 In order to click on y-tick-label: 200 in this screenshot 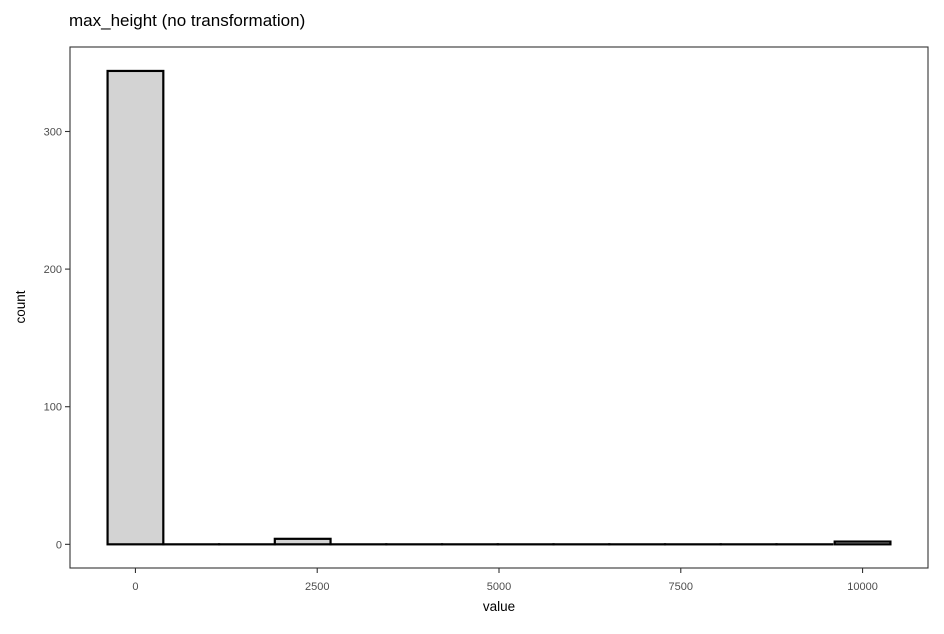, I will do `click(53, 270)`.